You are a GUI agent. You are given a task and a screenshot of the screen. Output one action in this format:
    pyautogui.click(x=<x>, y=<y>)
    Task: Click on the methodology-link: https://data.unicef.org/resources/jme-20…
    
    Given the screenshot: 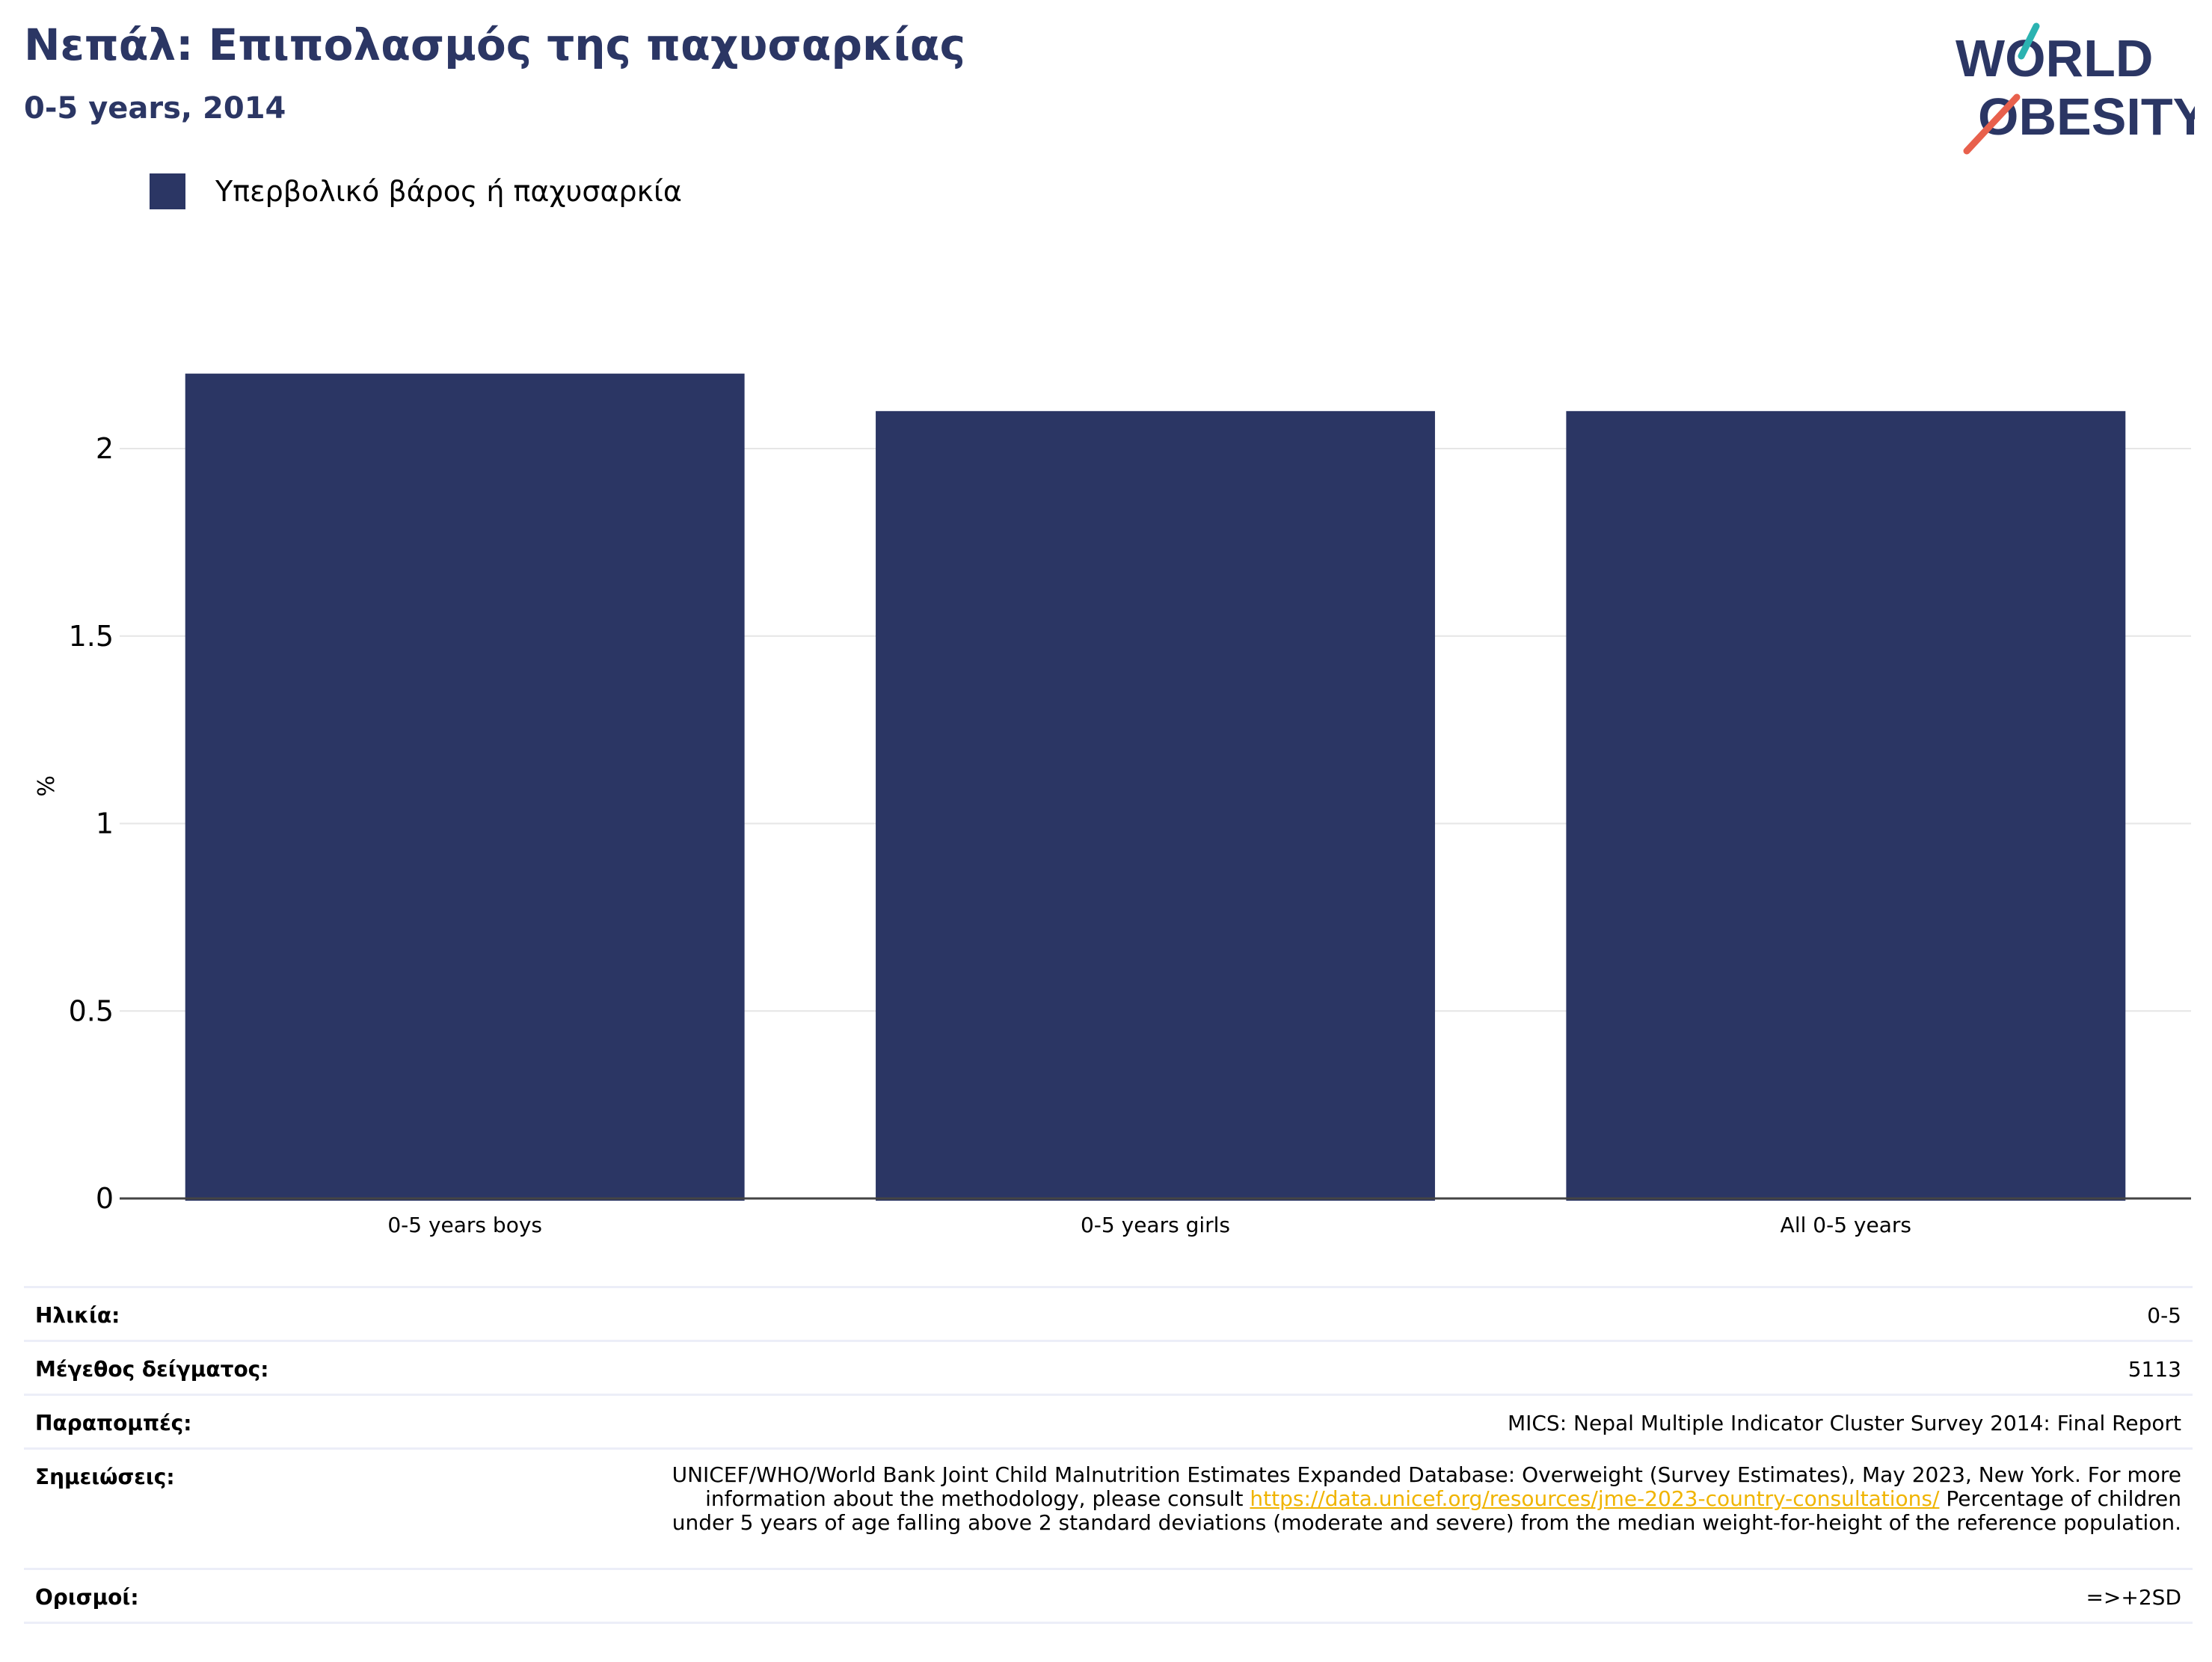 What is the action you would take?
    pyautogui.click(x=1595, y=1498)
    